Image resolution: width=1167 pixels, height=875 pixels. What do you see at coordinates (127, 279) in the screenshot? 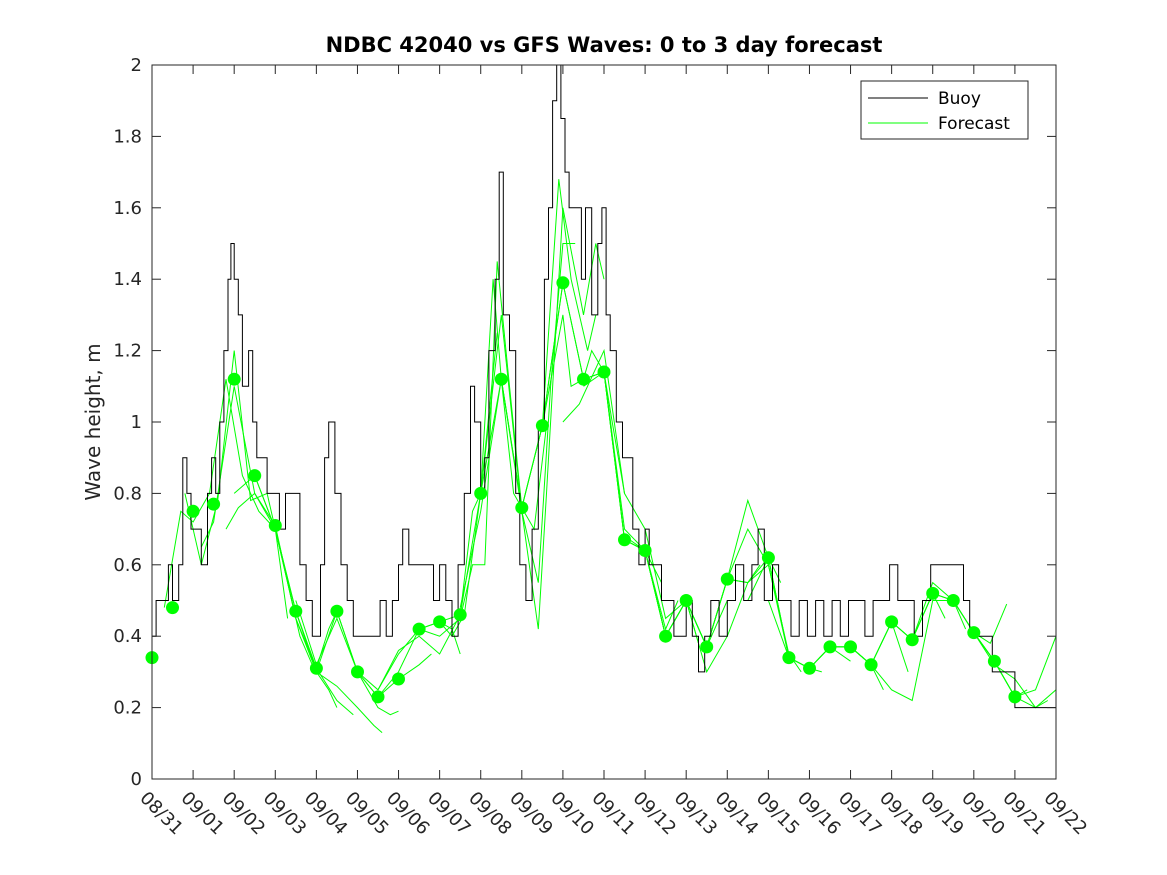
I see `y-tick-label: 1.4` at bounding box center [127, 279].